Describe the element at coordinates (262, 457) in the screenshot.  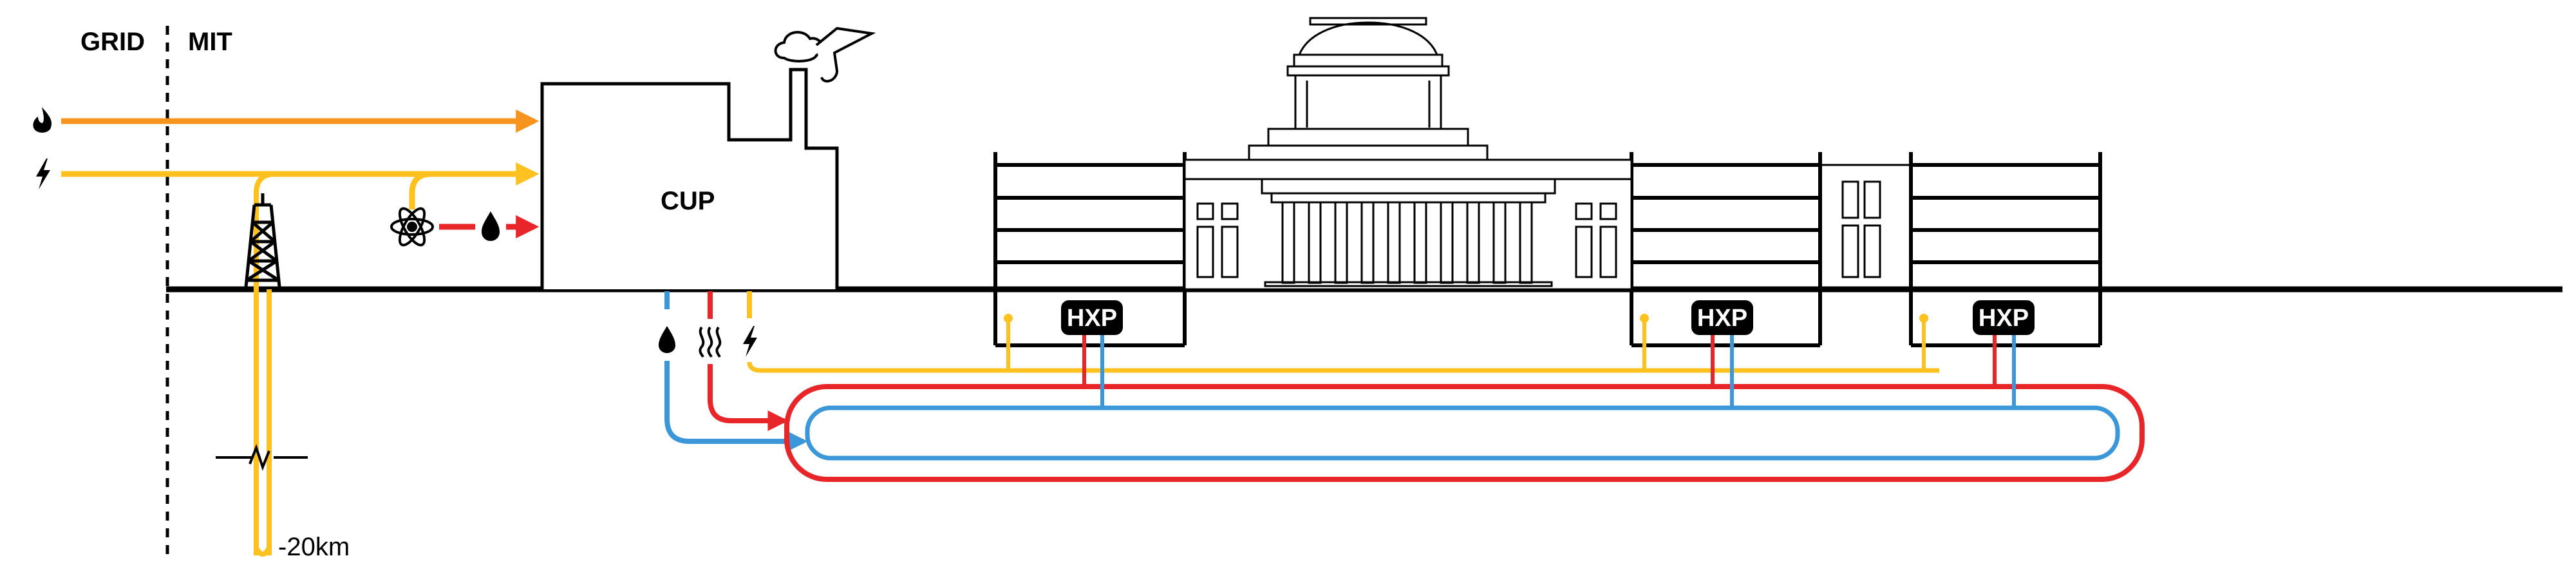
I see `depth-break-icon` at that location.